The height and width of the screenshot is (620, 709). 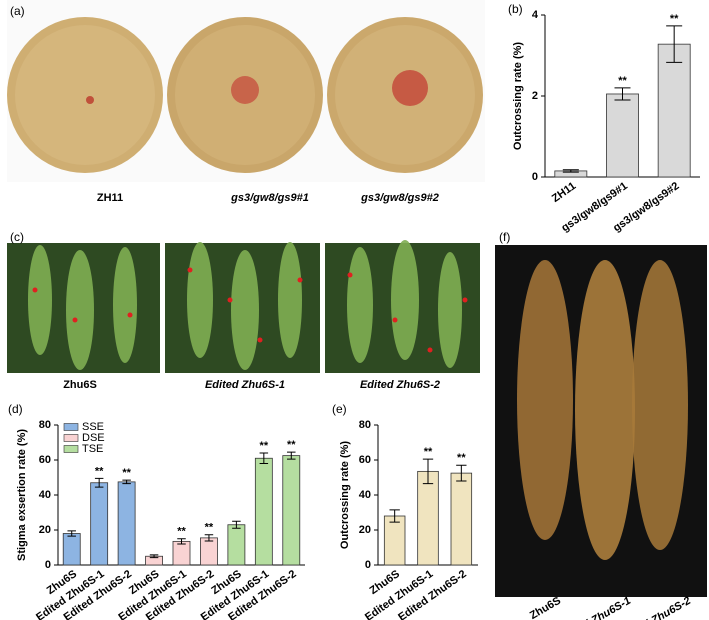 I want to click on panel-label: (b), so click(x=515, y=9).